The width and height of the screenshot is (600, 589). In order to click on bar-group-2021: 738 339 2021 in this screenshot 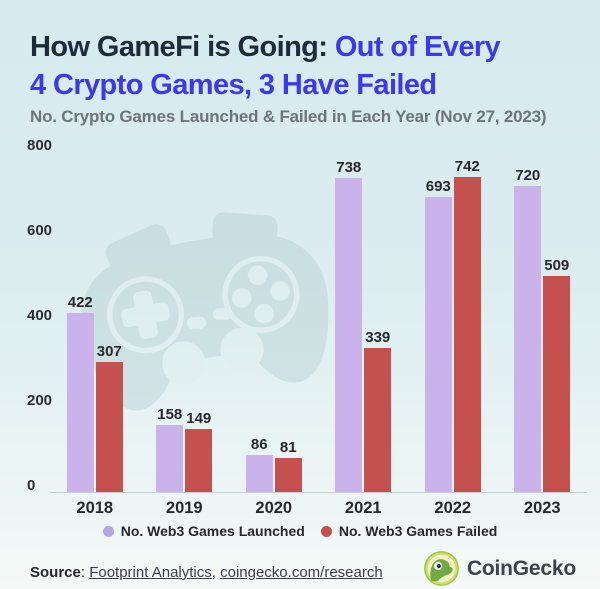, I will do `click(364, 335)`.